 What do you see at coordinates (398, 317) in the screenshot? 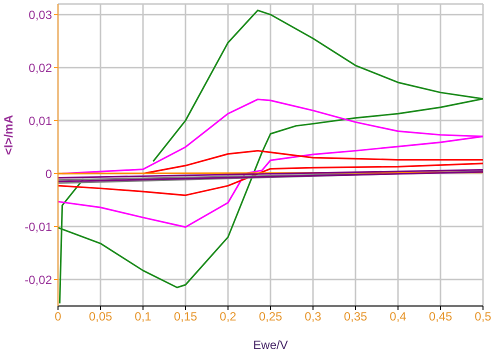
I see `x-tick-label: 0,4` at bounding box center [398, 317].